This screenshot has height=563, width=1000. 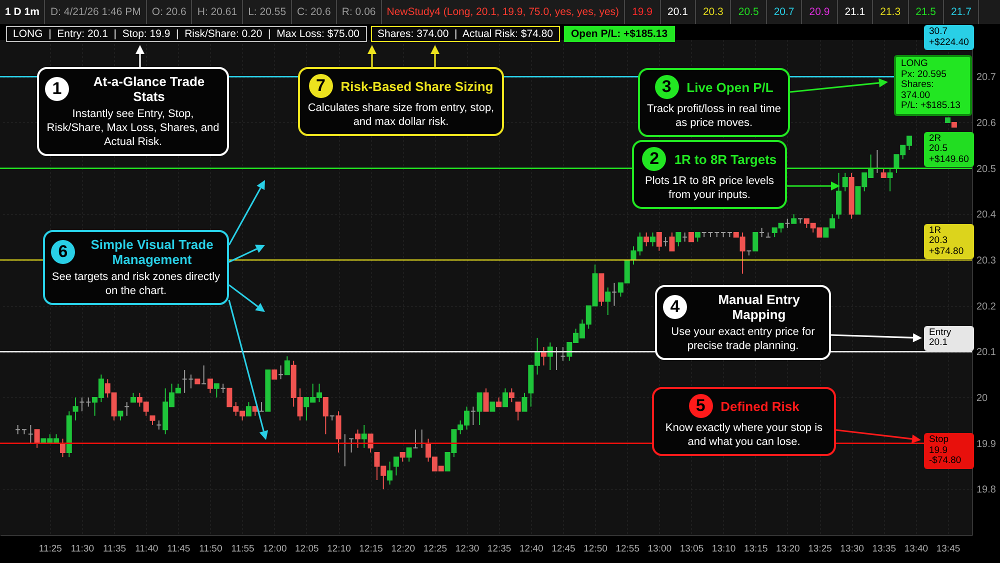 What do you see at coordinates (82, 549) in the screenshot?
I see `x-tick-label: 11:30` at bounding box center [82, 549].